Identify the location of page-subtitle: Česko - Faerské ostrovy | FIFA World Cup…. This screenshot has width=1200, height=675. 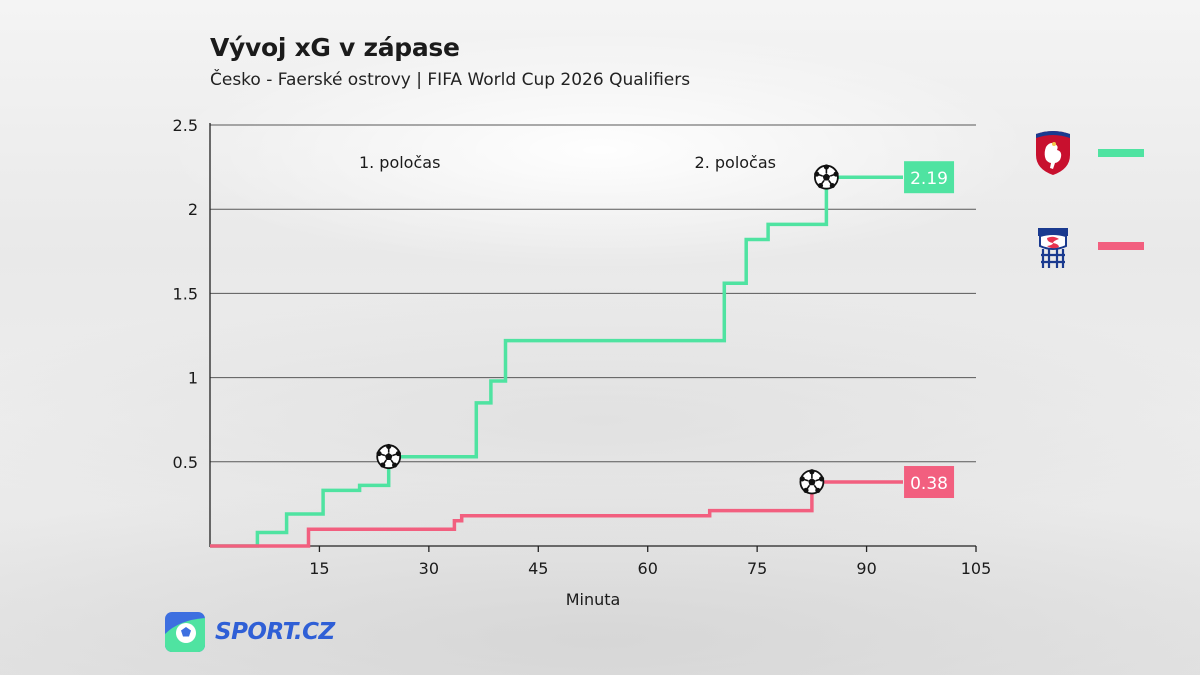
(450, 80).